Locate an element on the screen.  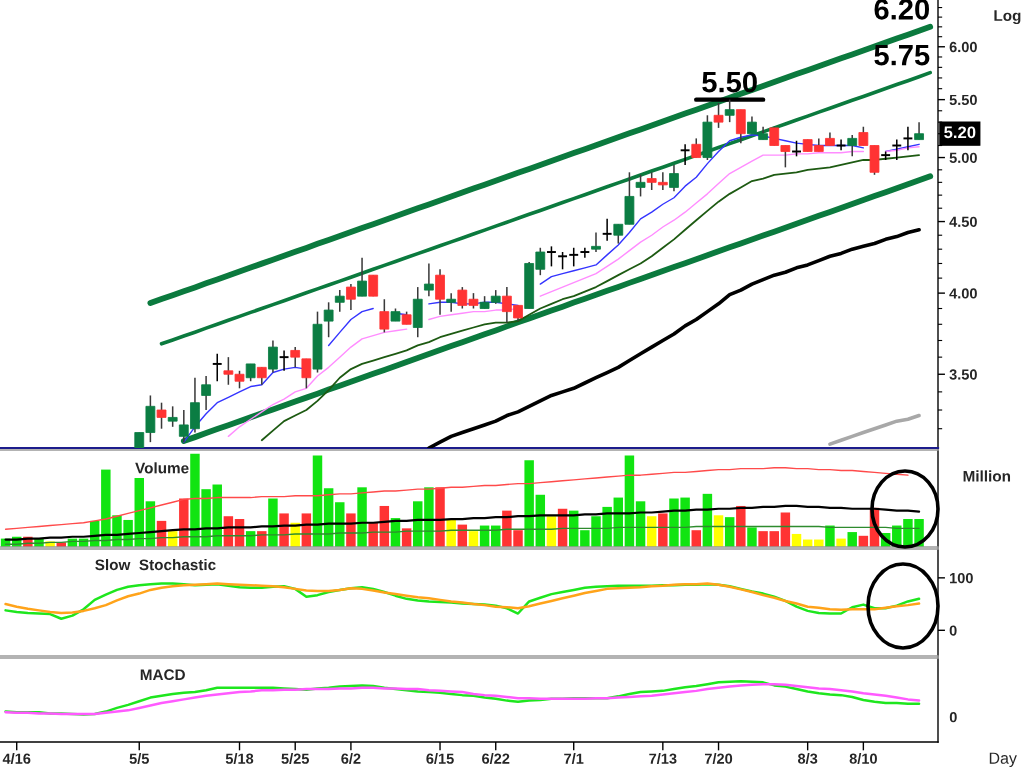
x-tick-label: 8/3 is located at coordinates (807, 758).